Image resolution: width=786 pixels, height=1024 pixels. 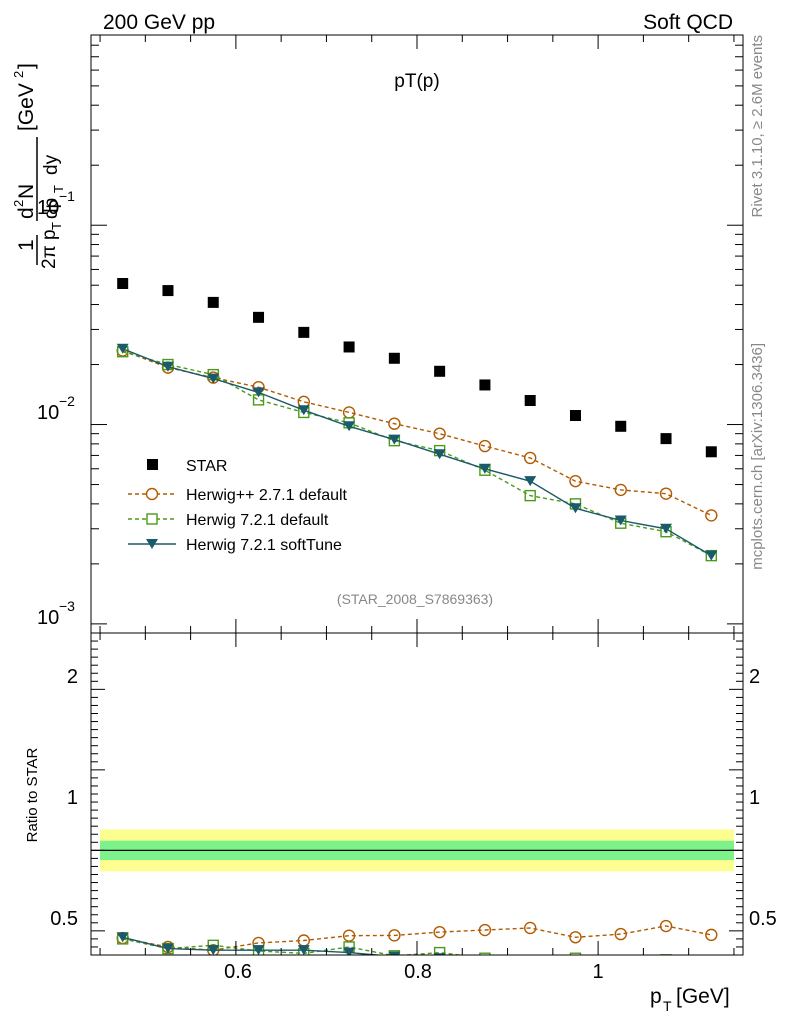 What do you see at coordinates (67, 196) in the screenshot?
I see `svg-text: −1` at bounding box center [67, 196].